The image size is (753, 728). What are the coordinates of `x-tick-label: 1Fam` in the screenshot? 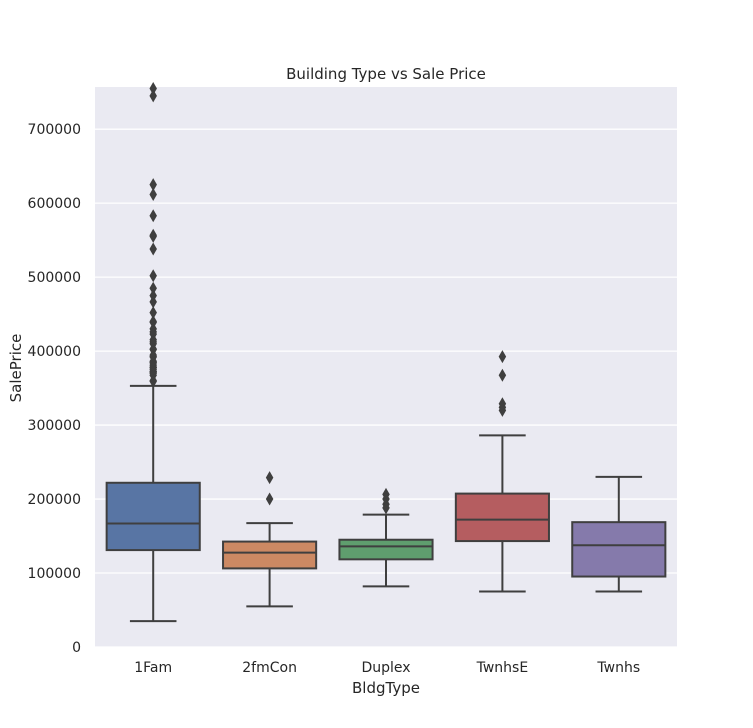 It's located at (153, 668).